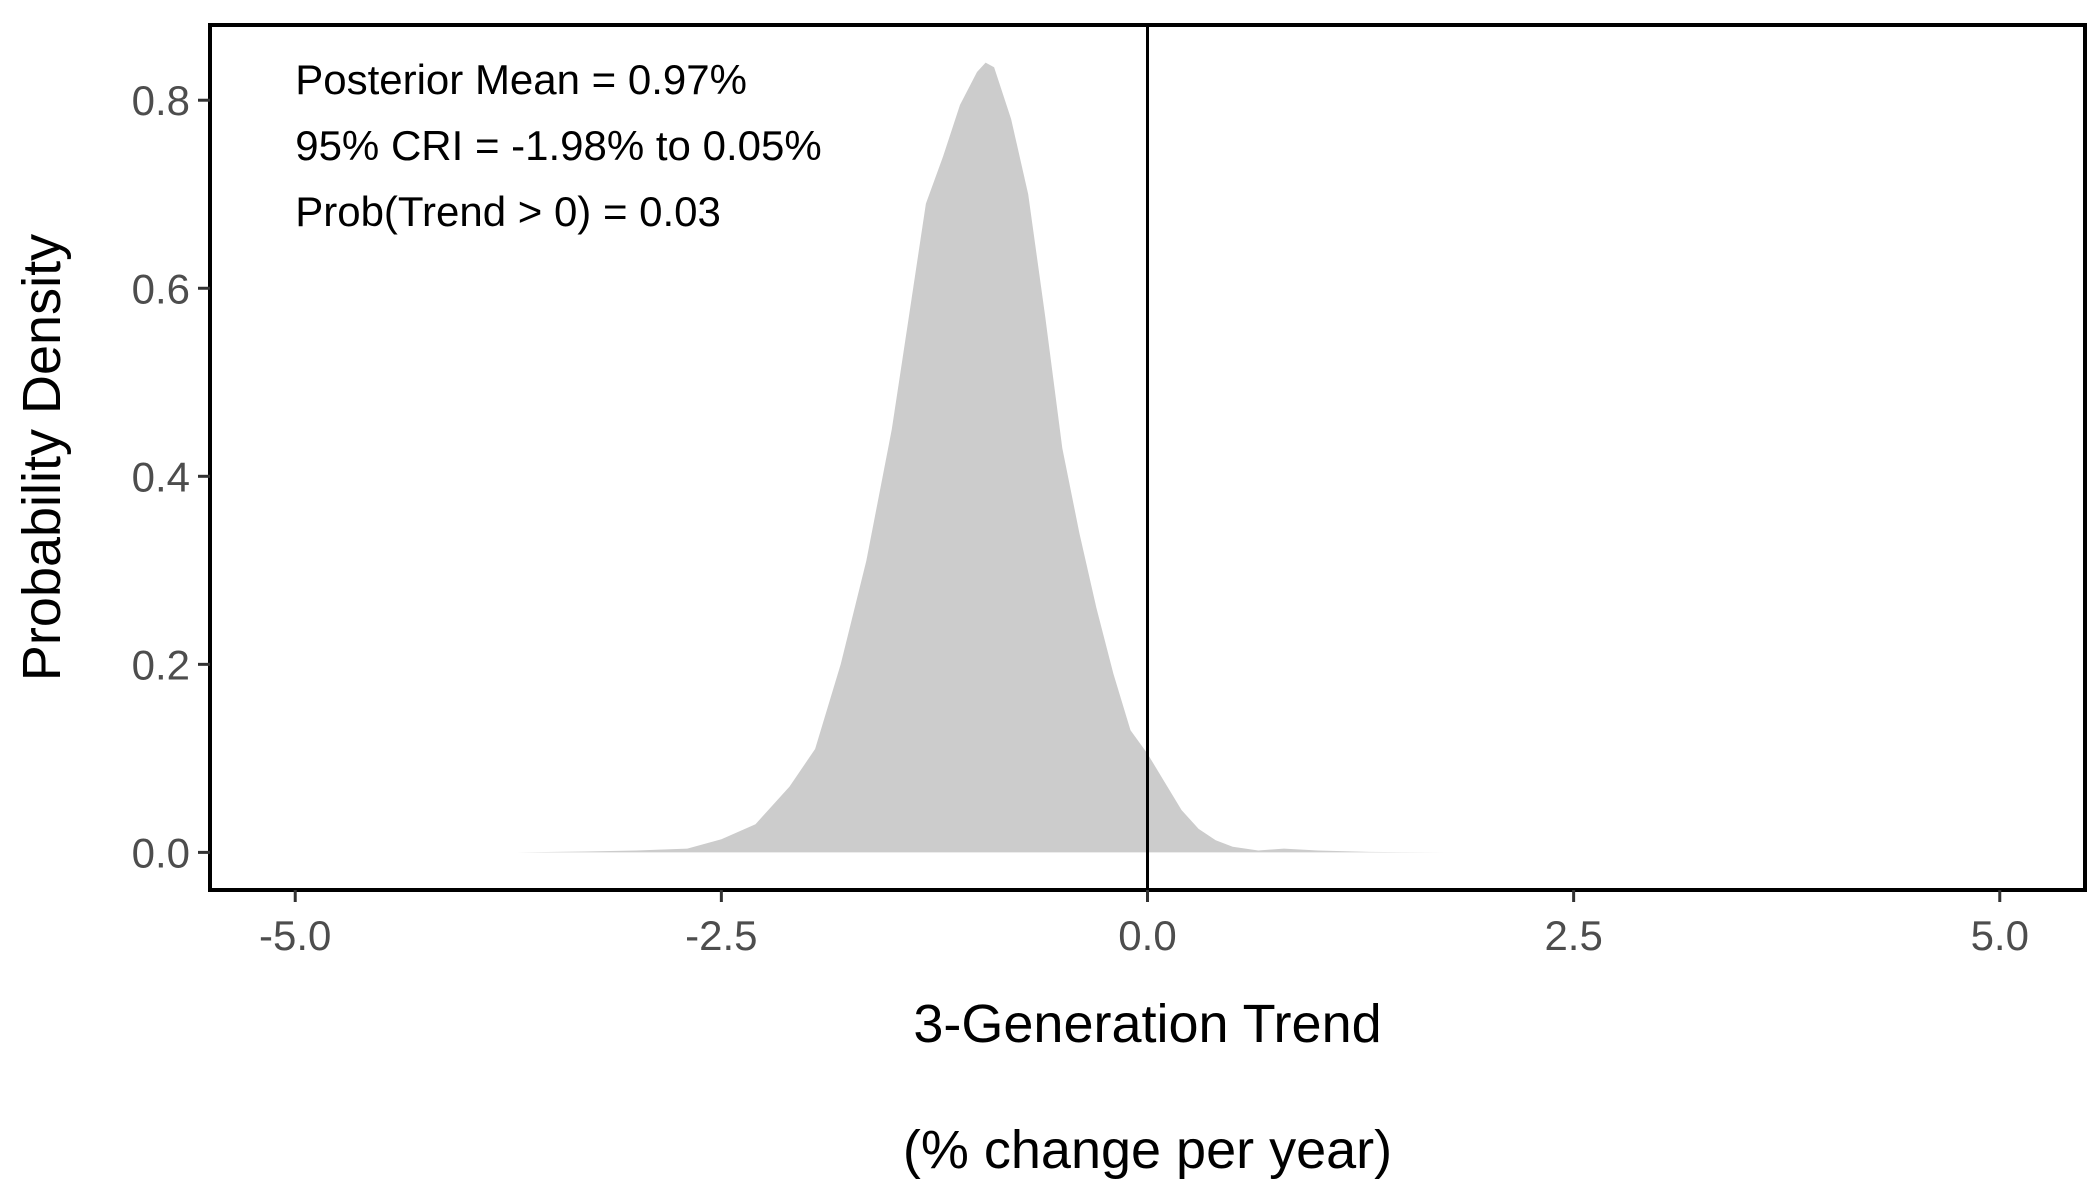  Describe the element at coordinates (295, 935) in the screenshot. I see `x-tick-label: -5.0` at that location.